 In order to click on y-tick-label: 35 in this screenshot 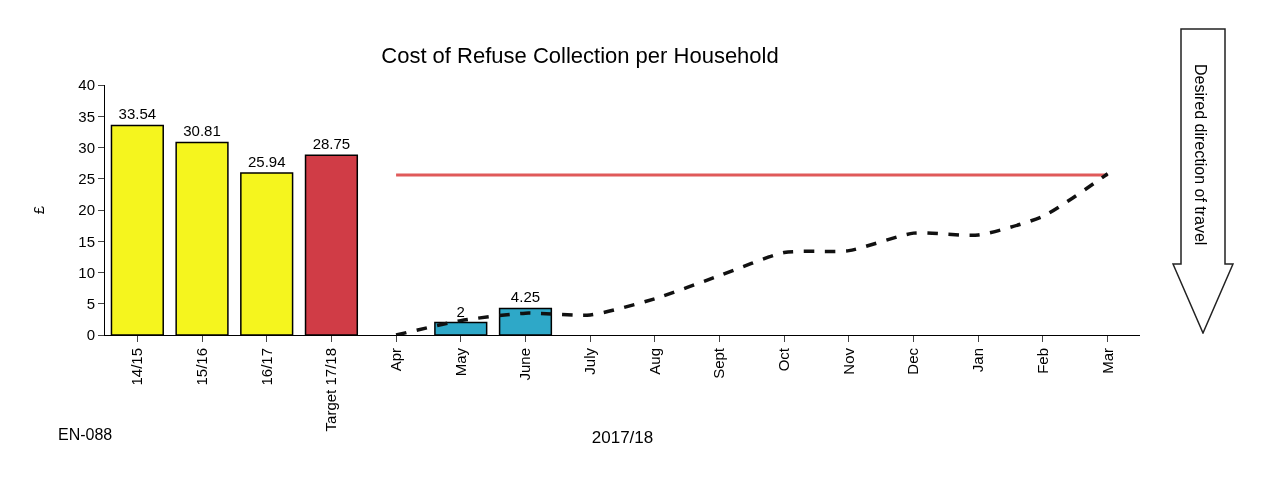, I will do `click(86, 116)`.